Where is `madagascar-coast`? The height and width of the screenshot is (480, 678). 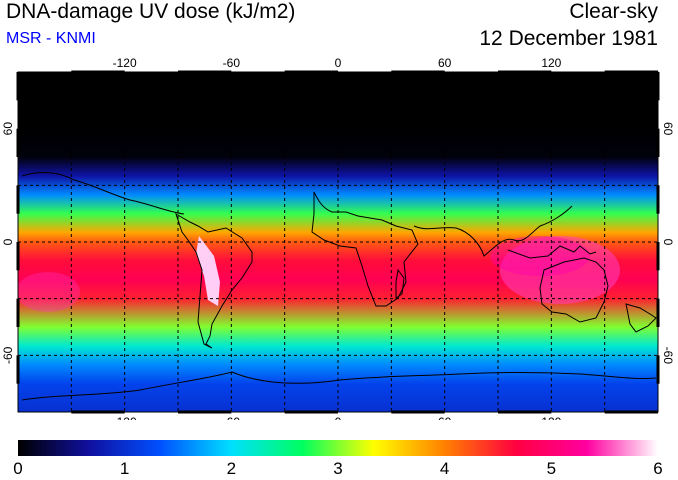 madagascar-coast is located at coordinates (400, 283).